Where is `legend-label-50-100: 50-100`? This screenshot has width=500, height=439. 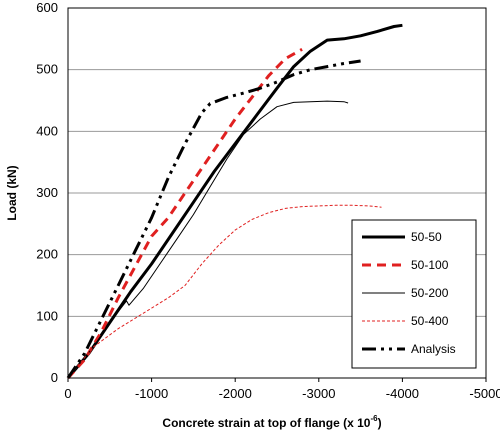
legend-label-50-100: 50-100 is located at coordinates (430, 265).